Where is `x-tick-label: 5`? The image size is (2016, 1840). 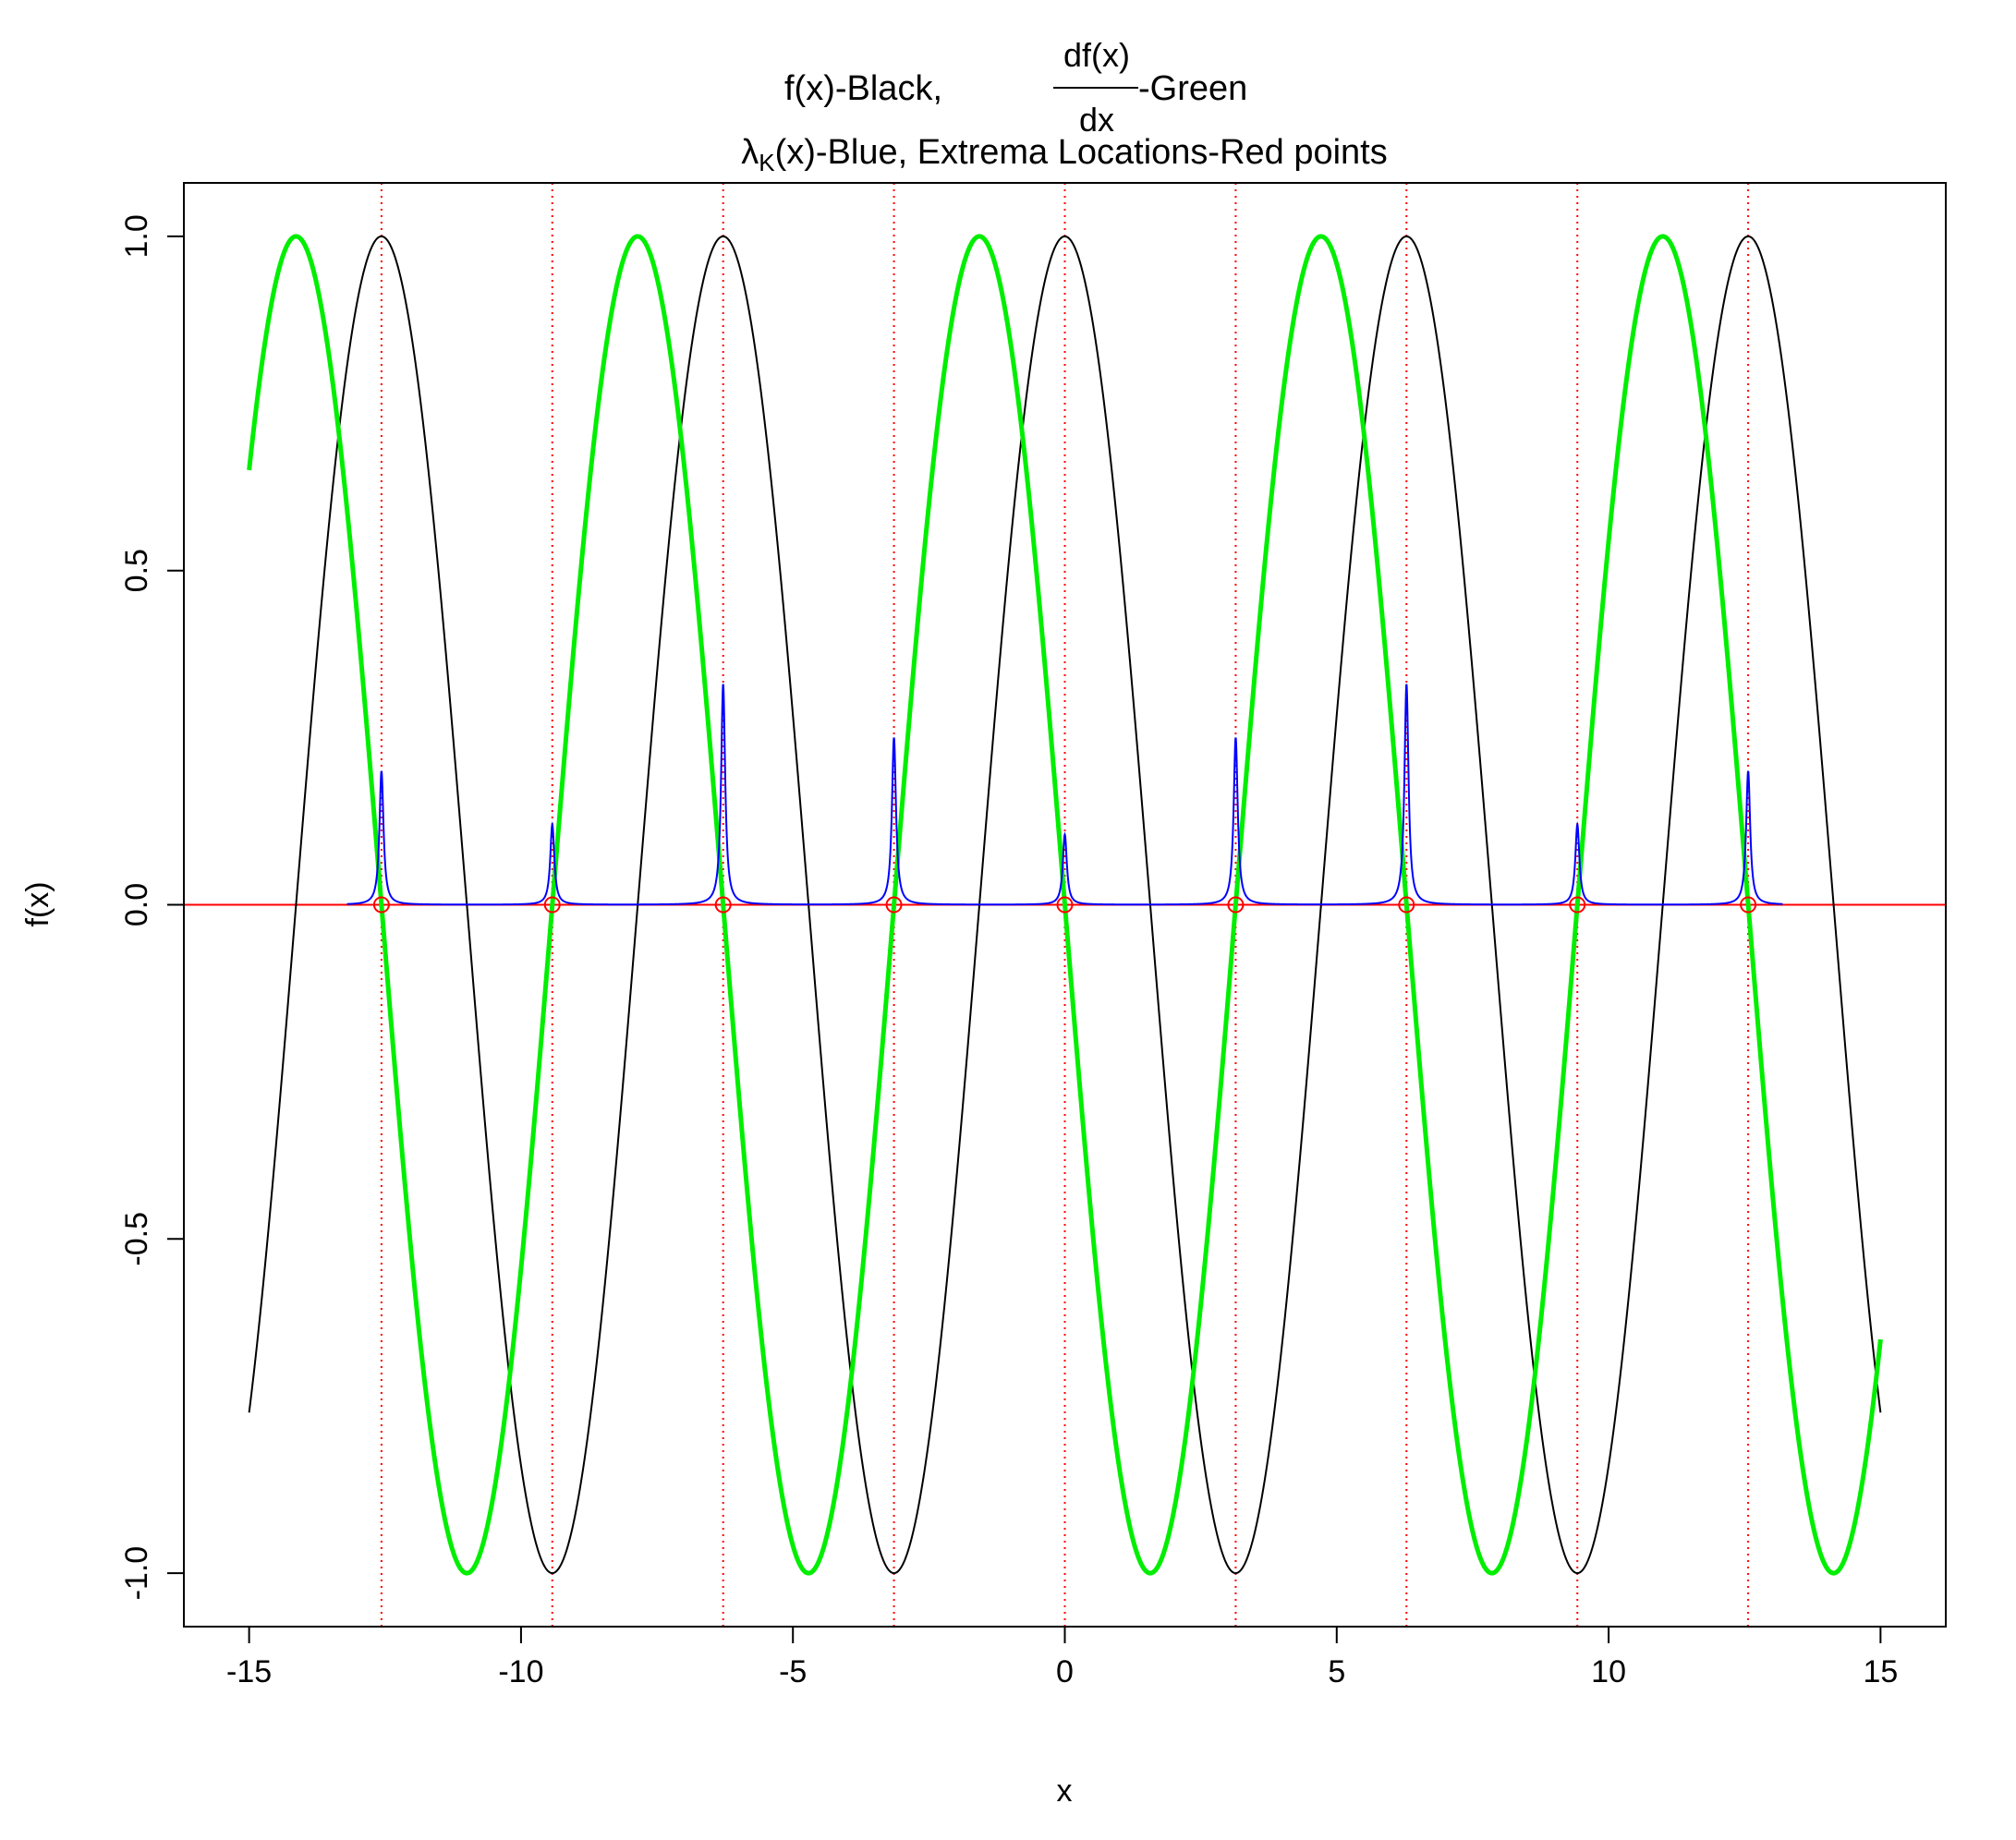 x-tick-label: 5 is located at coordinates (1336, 1671).